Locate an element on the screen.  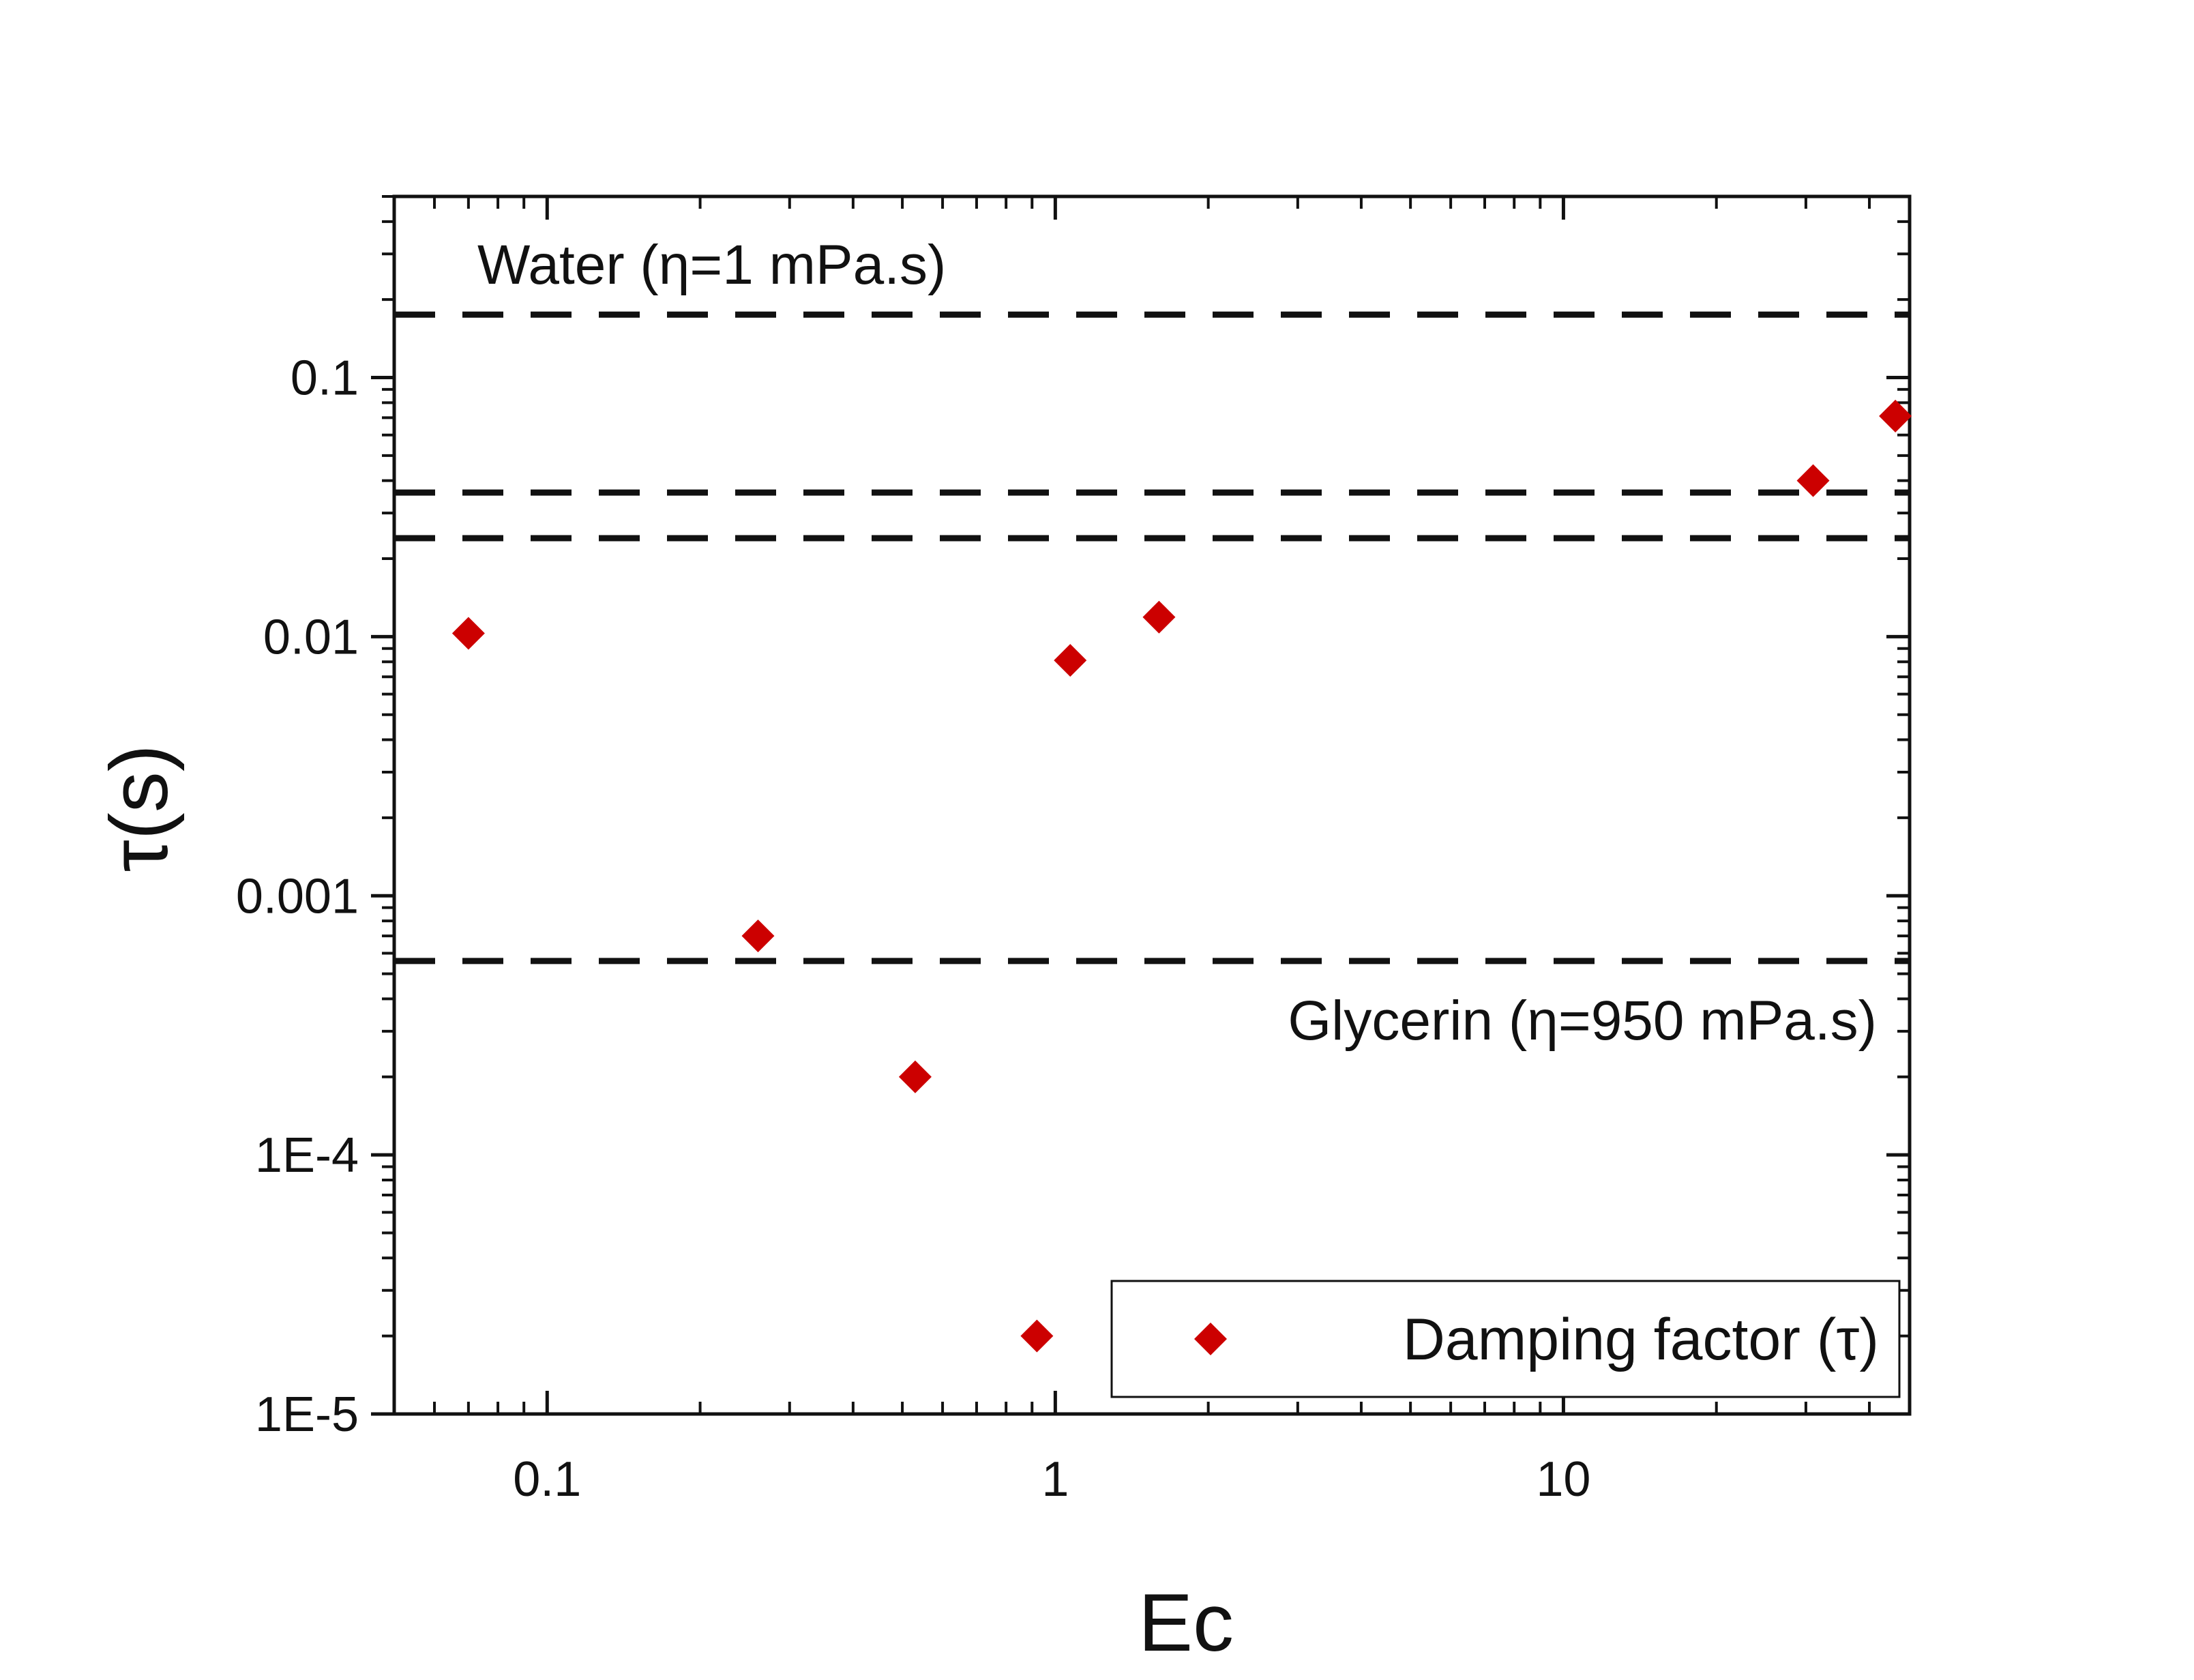
legend-box is located at coordinates (1505, 1339).